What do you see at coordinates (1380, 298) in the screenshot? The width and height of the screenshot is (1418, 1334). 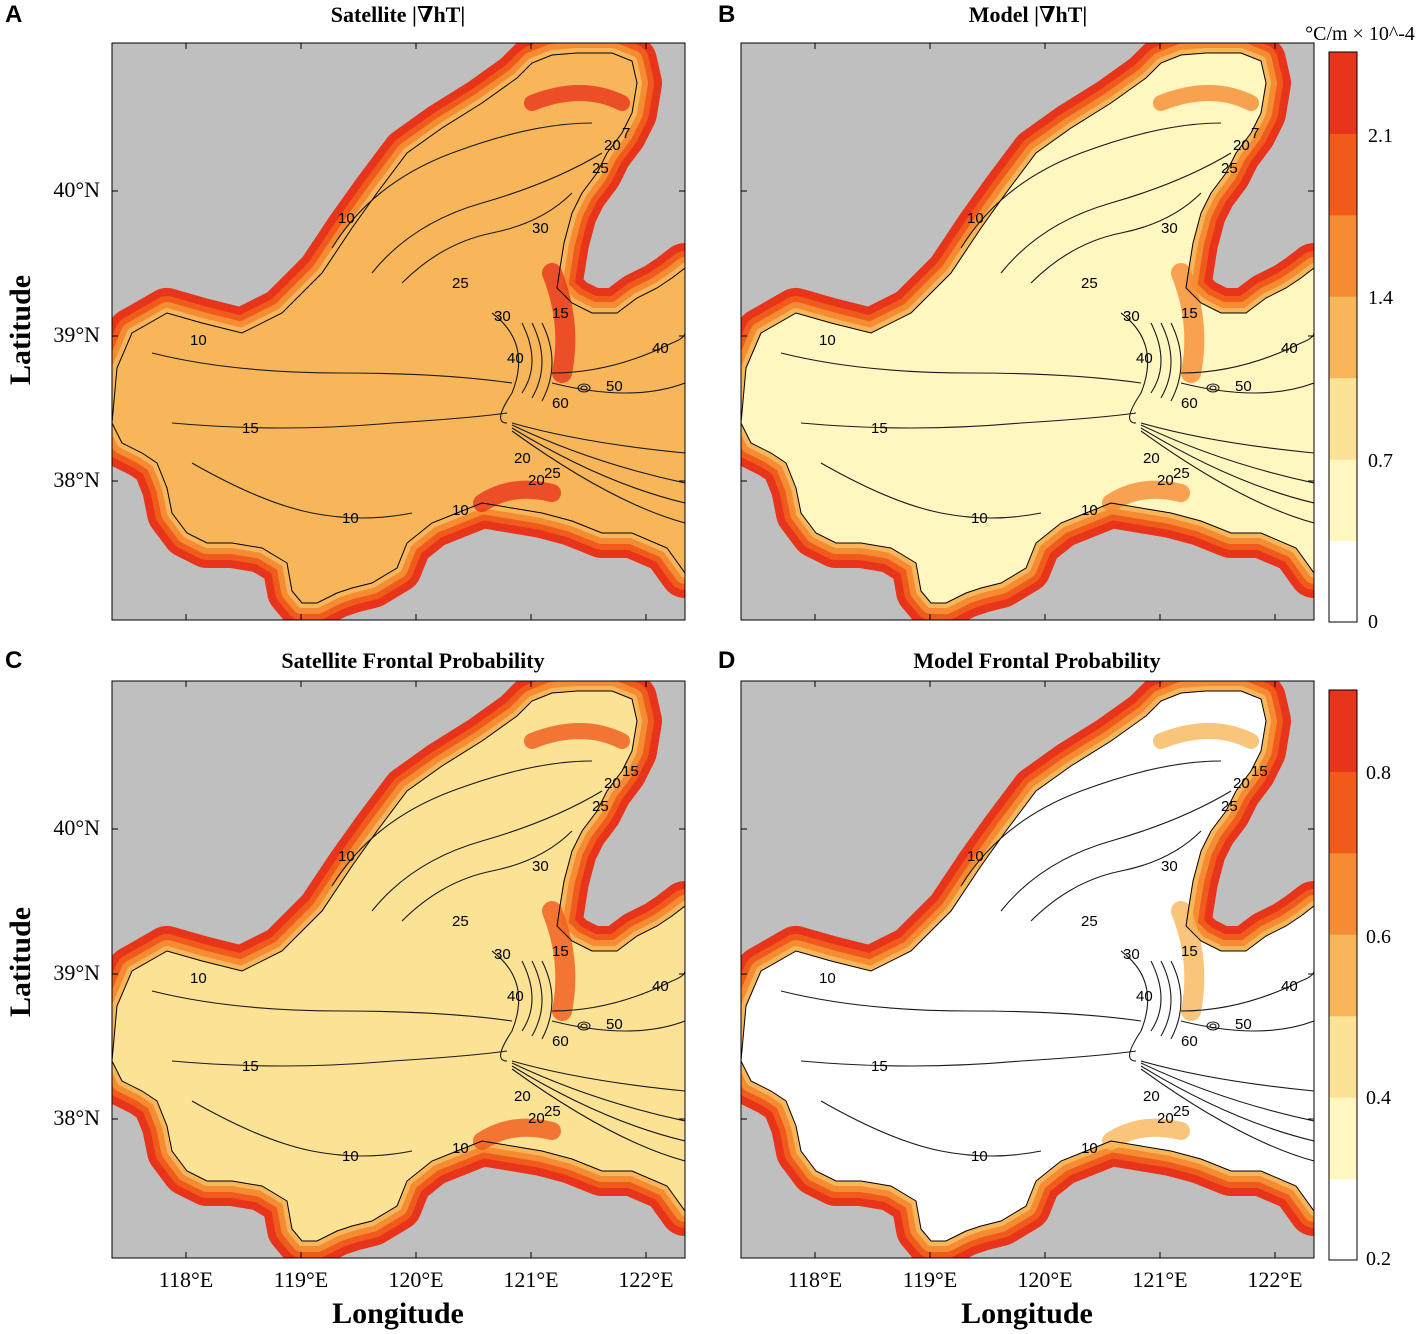 I see `colorbar-b-tick-2: 1.4` at bounding box center [1380, 298].